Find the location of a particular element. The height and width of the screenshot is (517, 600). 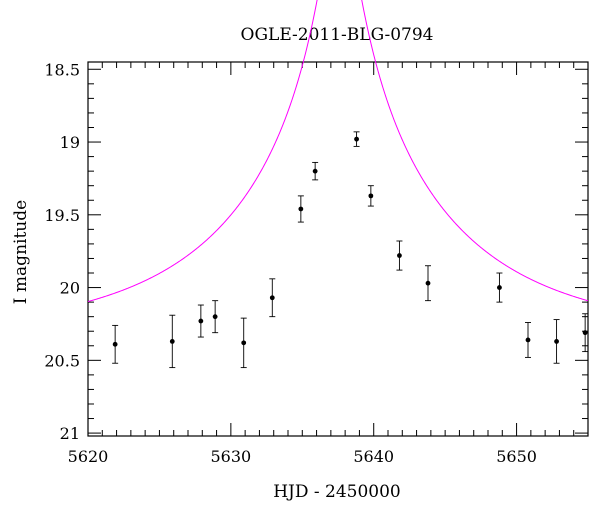

x-tick-labels: 5620 5630 5640 5650 is located at coordinates (302, 456).